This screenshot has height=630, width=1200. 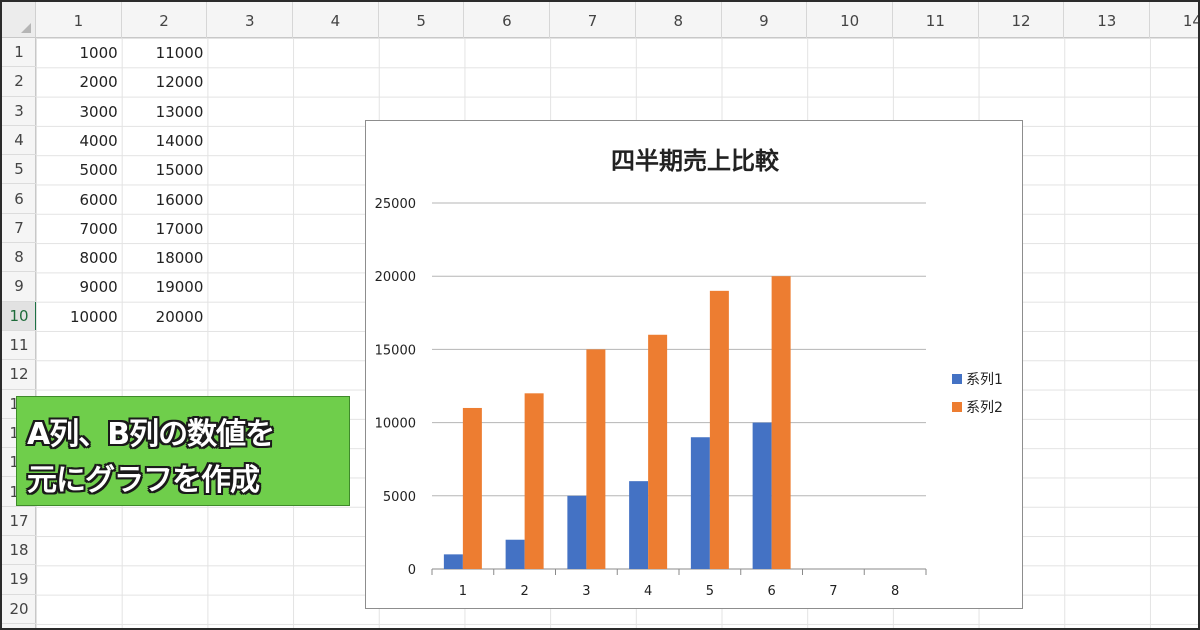 I want to click on row-header: 11, so click(x=19, y=346).